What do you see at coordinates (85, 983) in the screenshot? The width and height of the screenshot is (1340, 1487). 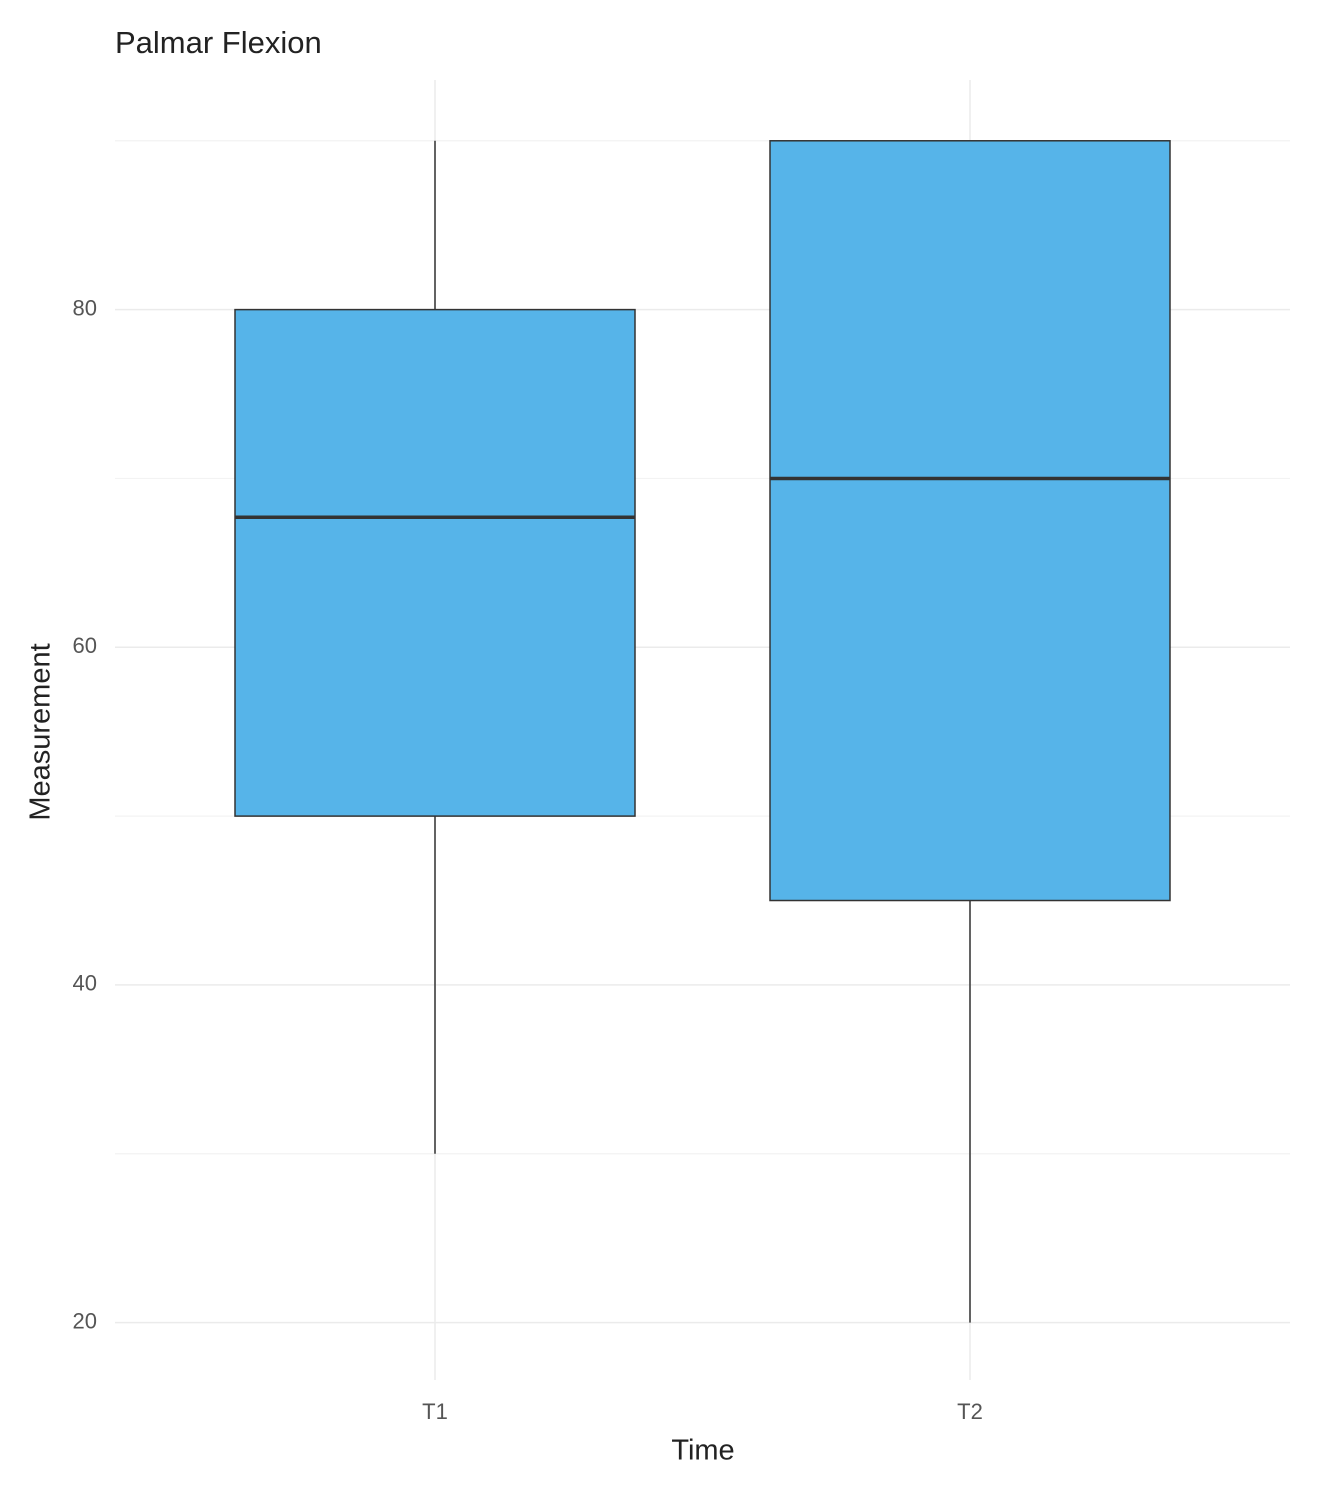 I see `y-tick-label: 40` at bounding box center [85, 983].